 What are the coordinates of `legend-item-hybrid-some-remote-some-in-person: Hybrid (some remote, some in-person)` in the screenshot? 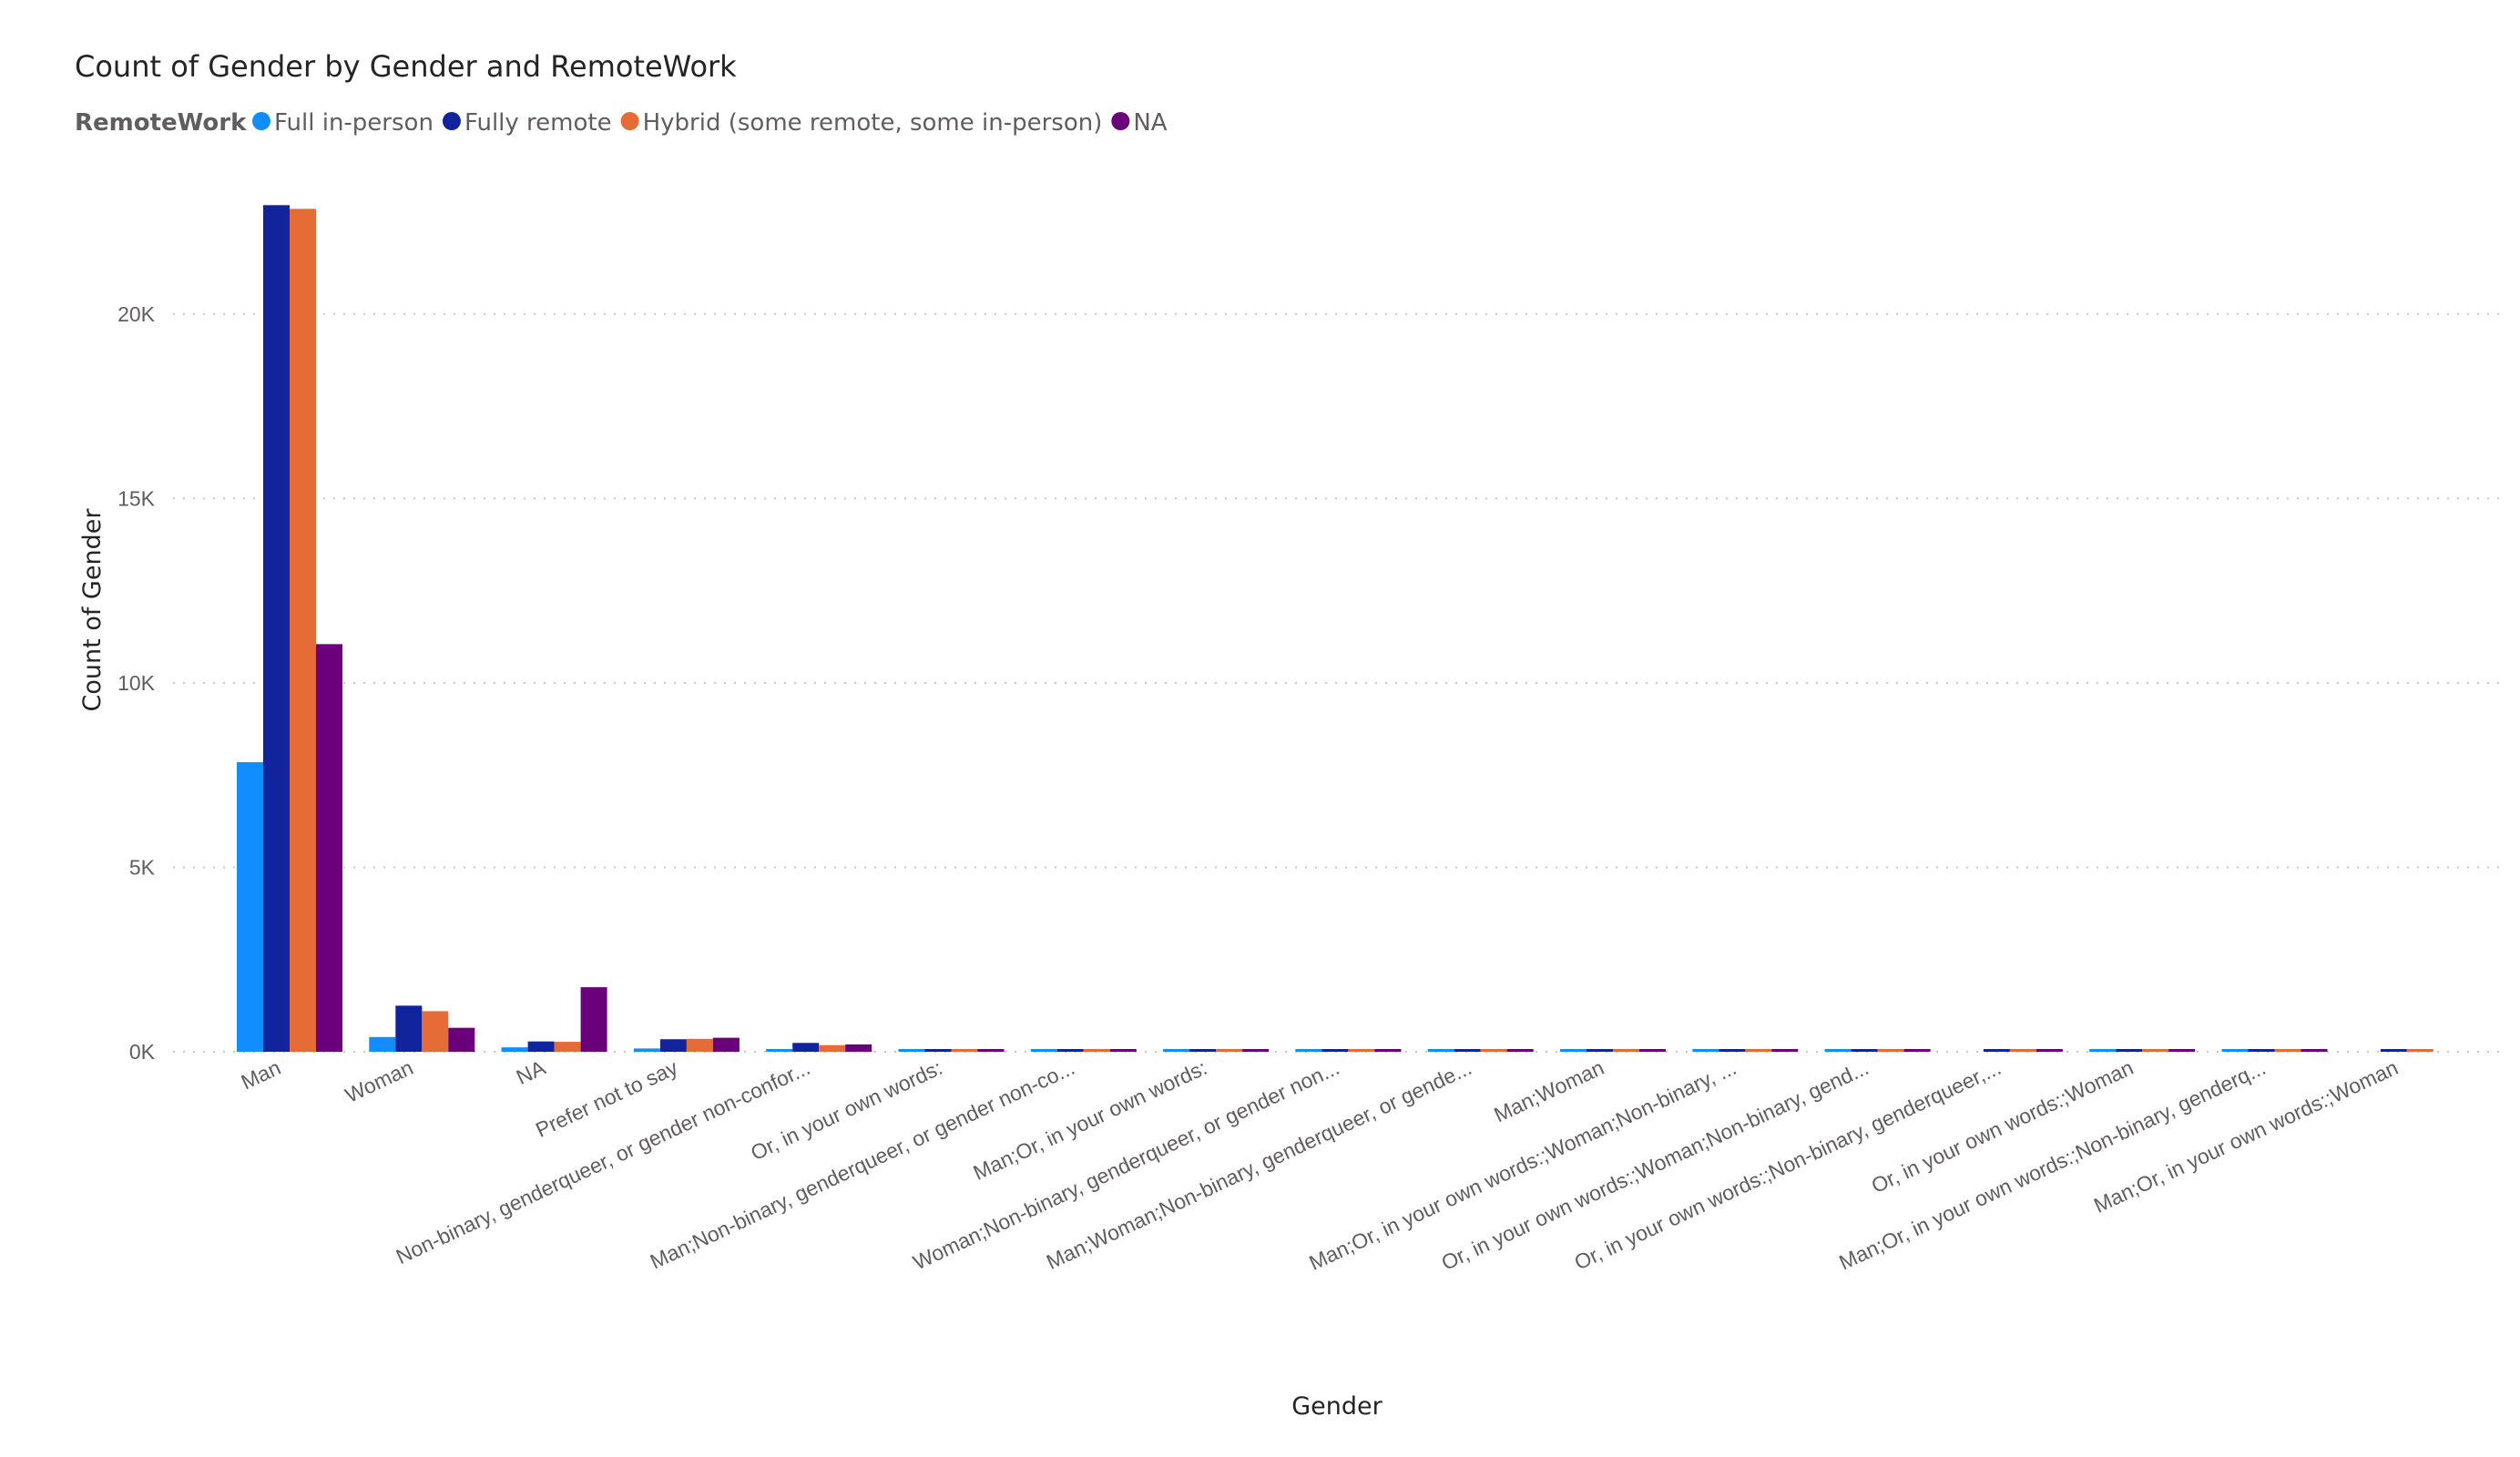 It's located at (861, 123).